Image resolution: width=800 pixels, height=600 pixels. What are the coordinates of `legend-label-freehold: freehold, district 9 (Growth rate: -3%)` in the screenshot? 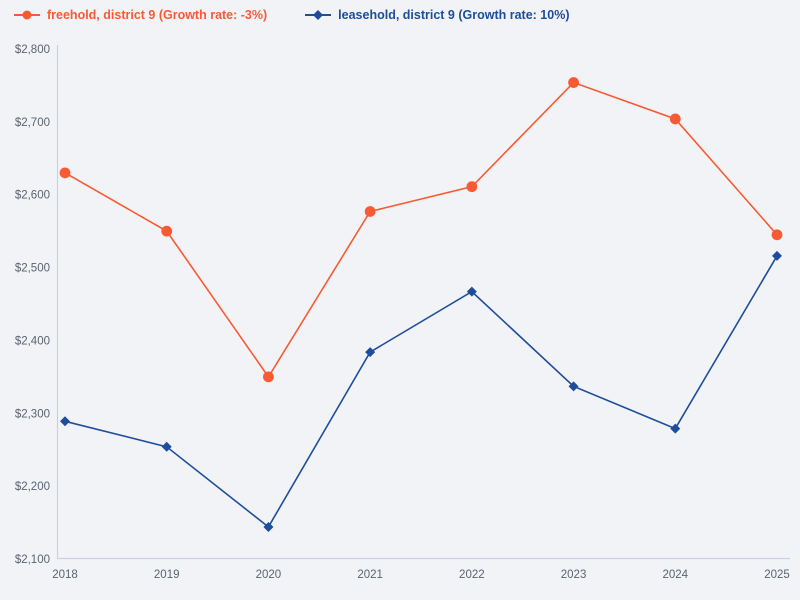 It's located at (157, 15).